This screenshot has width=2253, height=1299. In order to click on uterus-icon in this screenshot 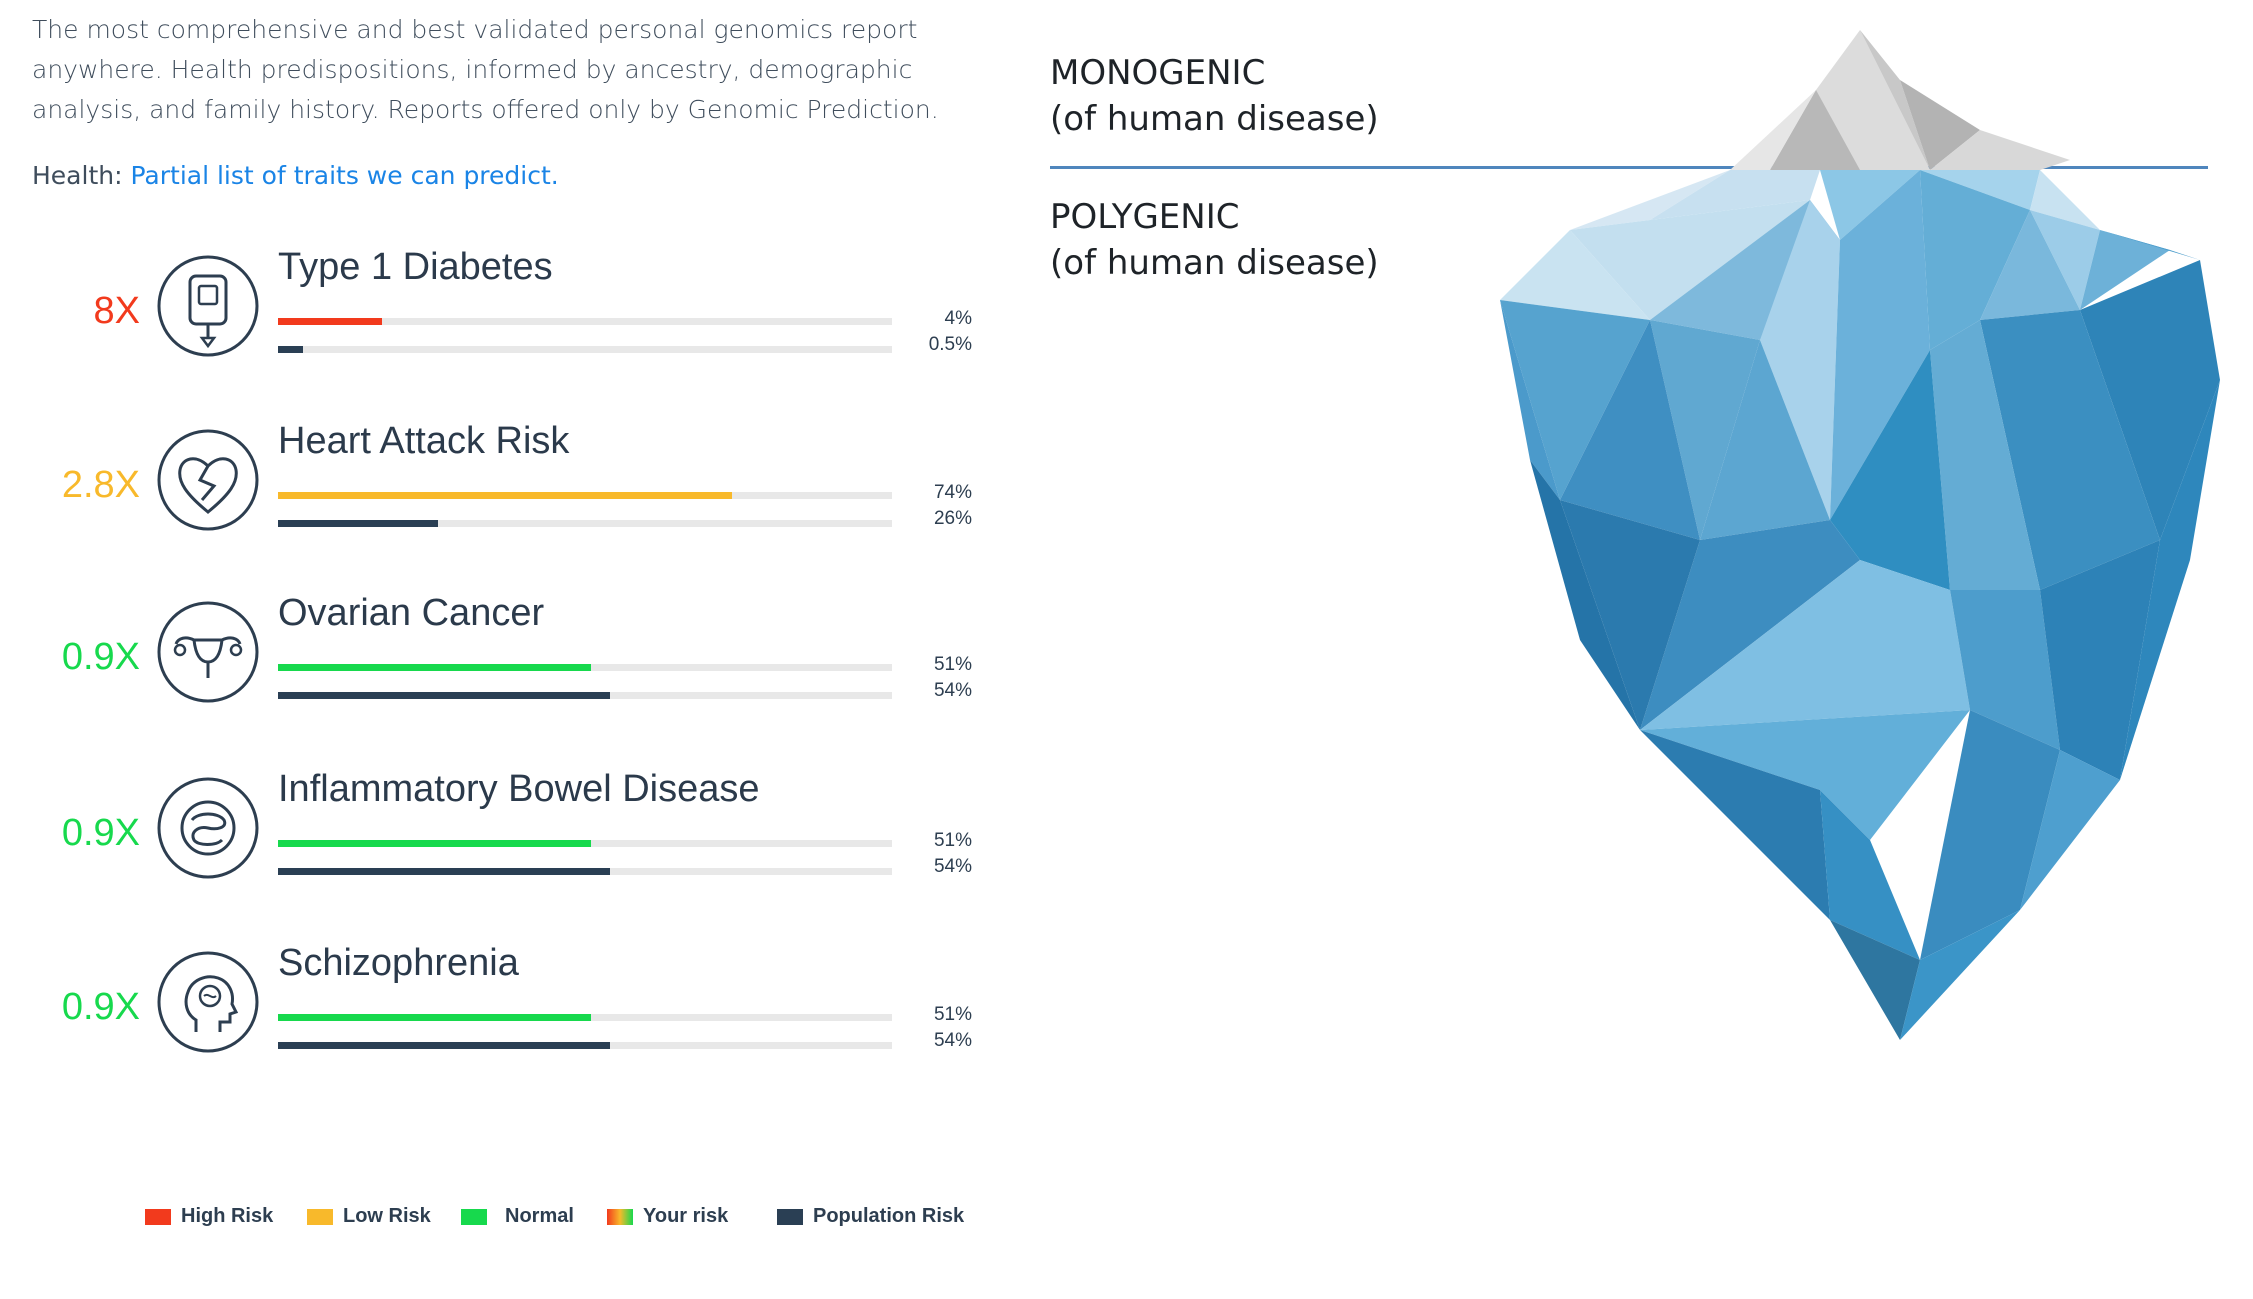, I will do `click(208, 652)`.